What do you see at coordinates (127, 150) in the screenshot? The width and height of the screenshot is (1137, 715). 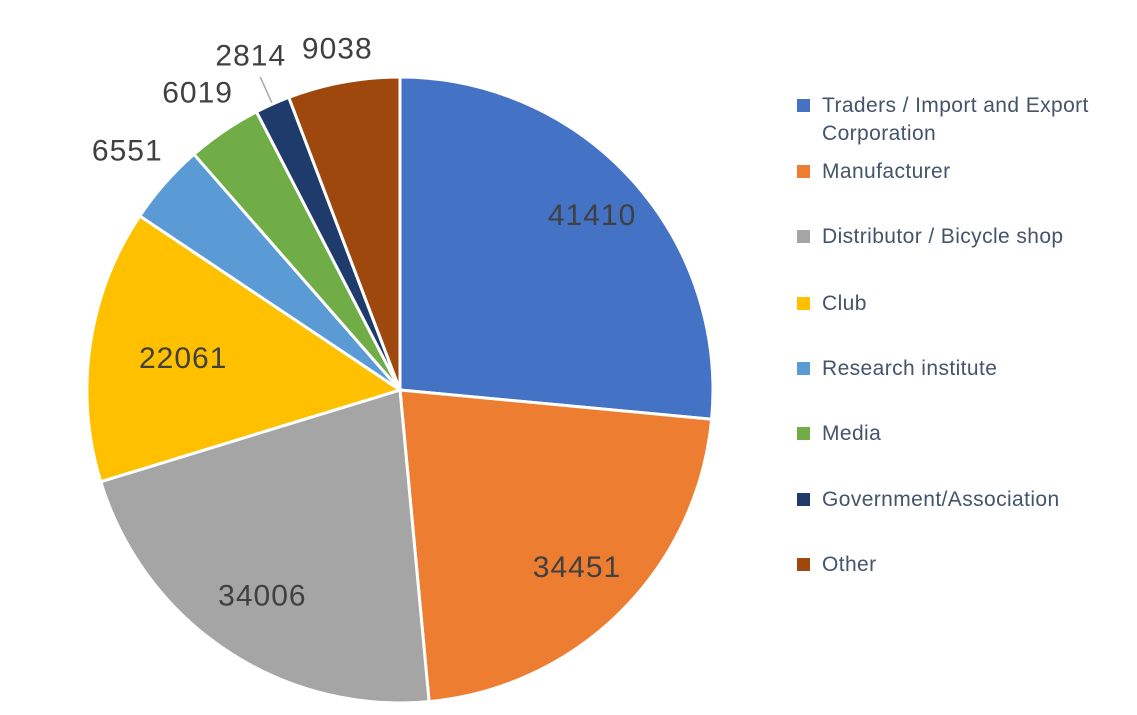 I see `slice-value-label-research-institute: 6551` at bounding box center [127, 150].